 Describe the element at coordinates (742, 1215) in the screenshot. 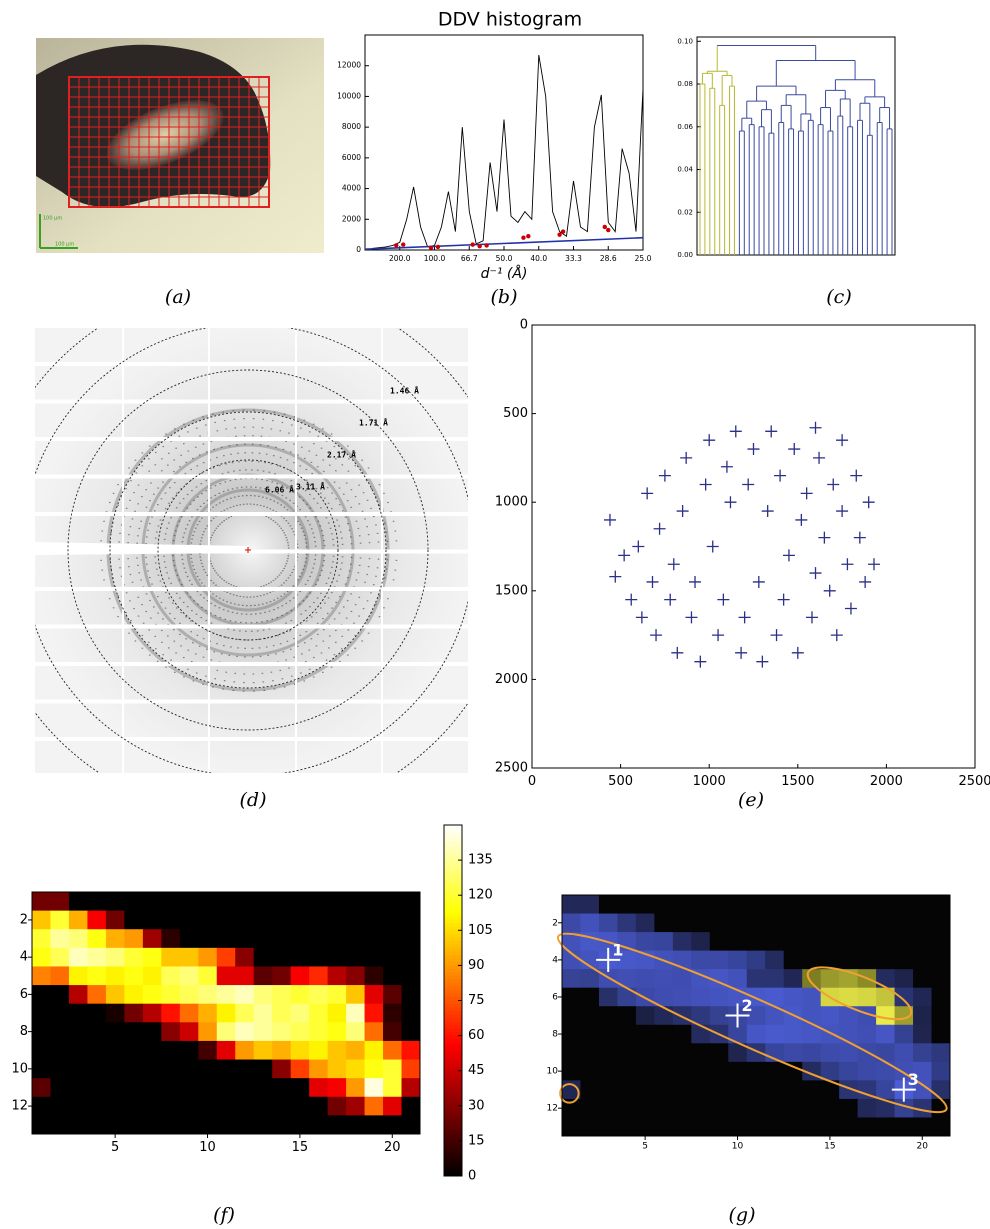

I see `panel-caption: (g)` at that location.